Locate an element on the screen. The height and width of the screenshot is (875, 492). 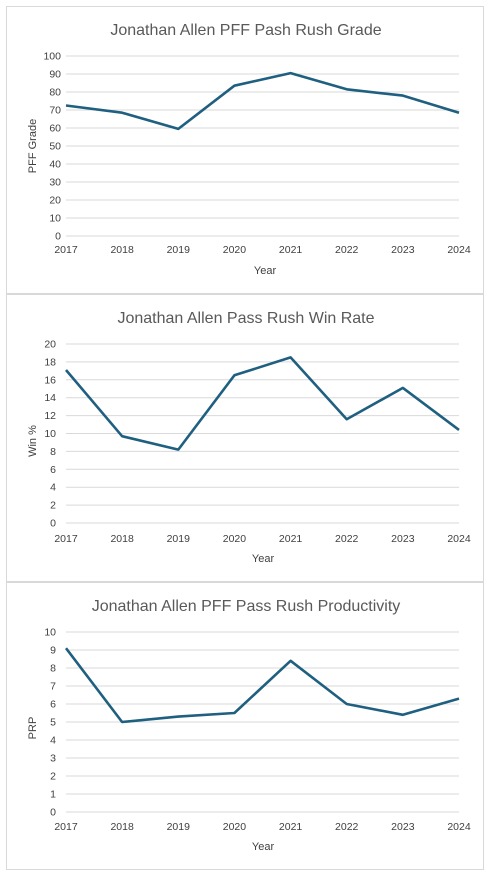
y-tick-label: 1 is located at coordinates (53, 795).